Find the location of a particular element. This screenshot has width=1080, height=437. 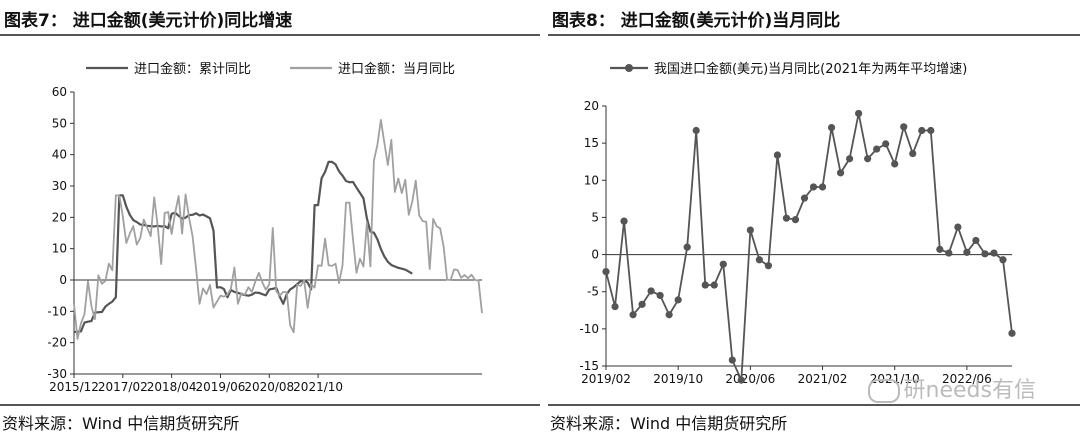

x-tick-label: 2019/10 is located at coordinates (678, 379).